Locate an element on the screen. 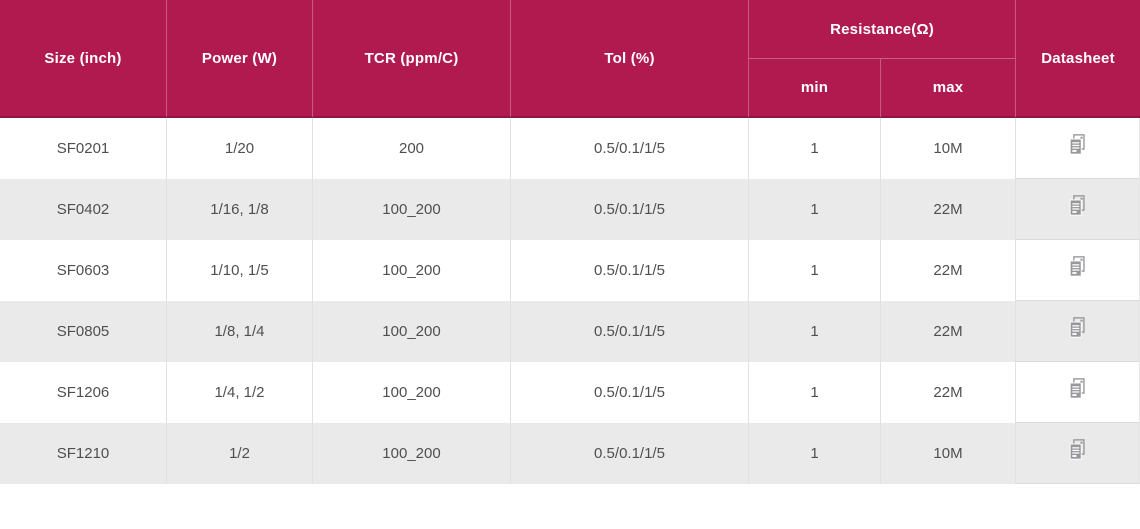 The width and height of the screenshot is (1140, 529). cell-size: SF0805 is located at coordinates (83, 331).